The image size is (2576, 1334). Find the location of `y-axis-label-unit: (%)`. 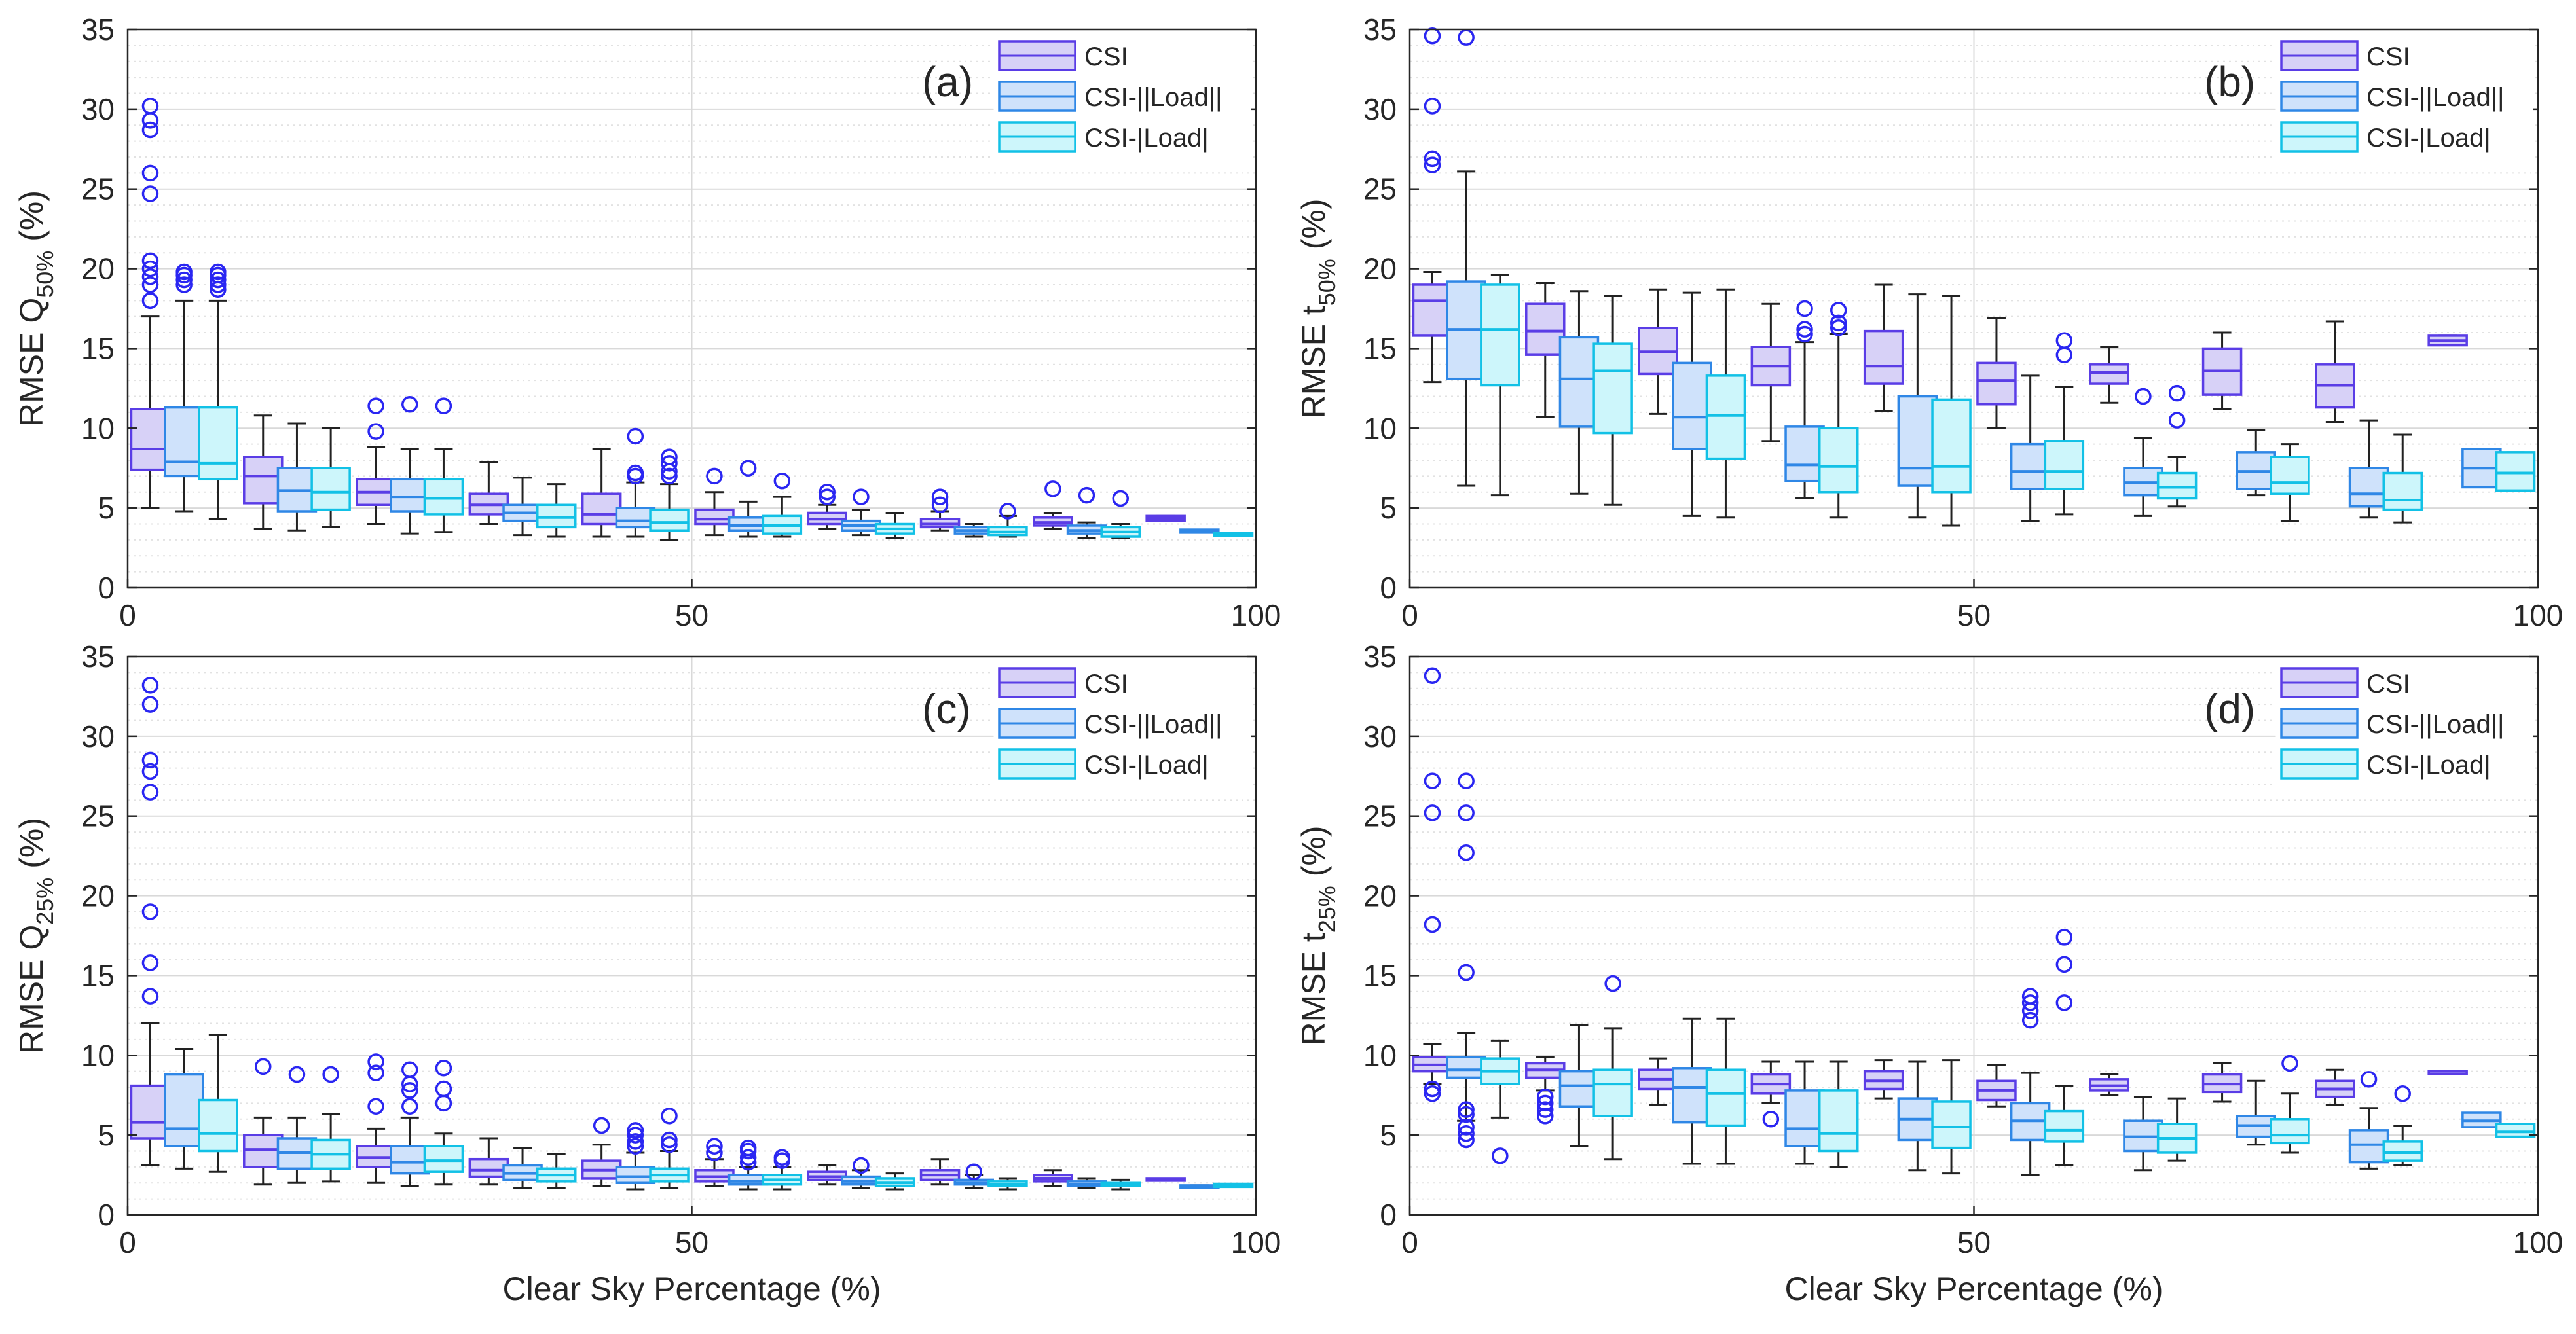

y-axis-label-unit: (%) is located at coordinates (31, 216).